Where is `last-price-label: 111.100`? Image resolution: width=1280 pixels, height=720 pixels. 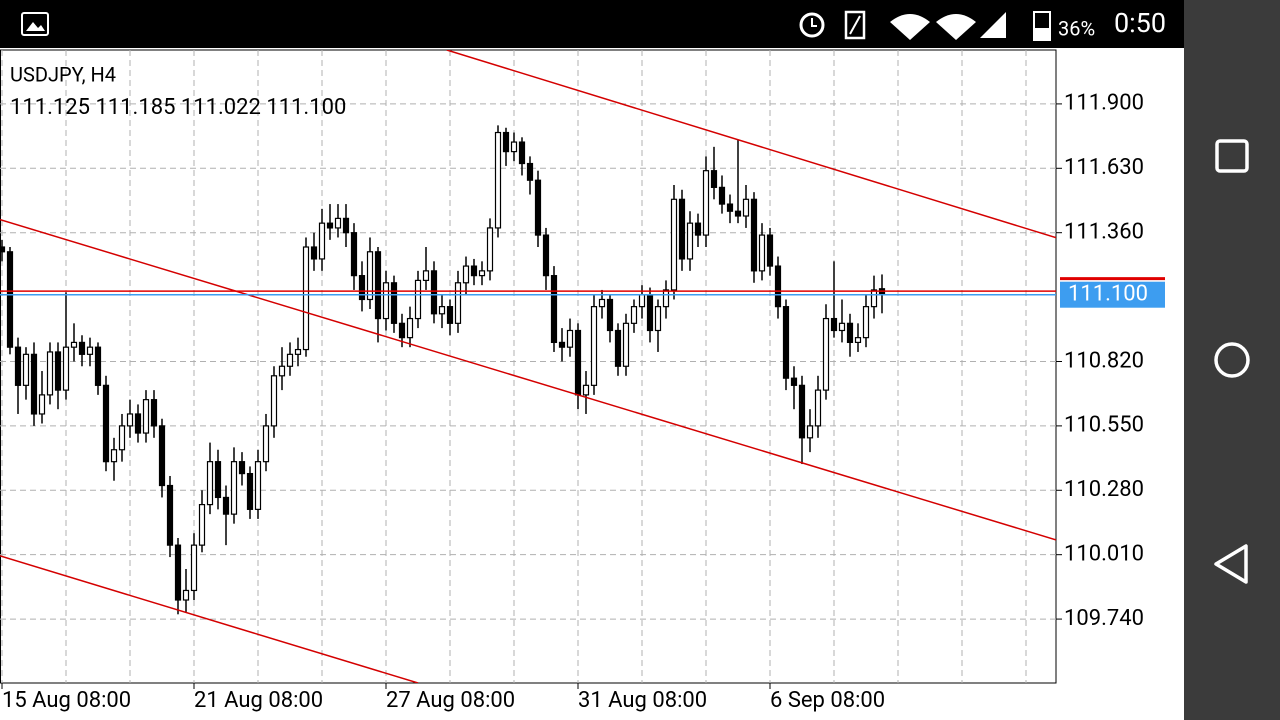
last-price-label: 111.100 is located at coordinates (1108, 294).